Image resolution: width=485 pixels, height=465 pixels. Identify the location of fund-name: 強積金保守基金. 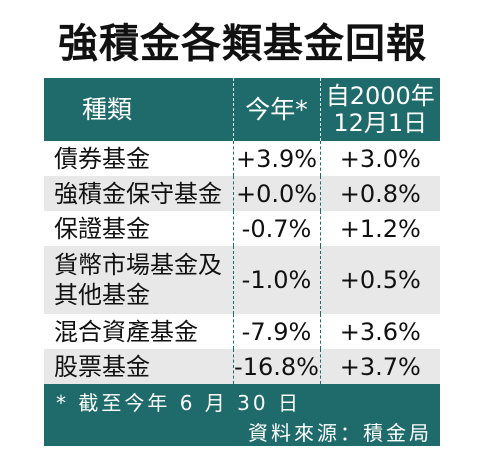
(138, 193).